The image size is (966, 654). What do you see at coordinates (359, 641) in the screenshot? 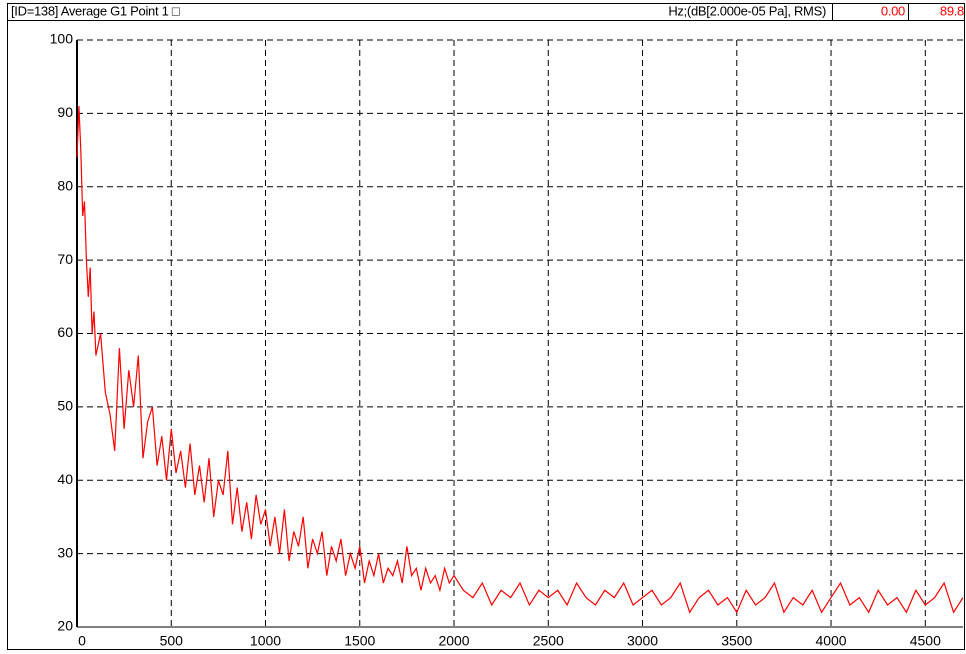
I see `x-tick-label: 1500` at bounding box center [359, 641].